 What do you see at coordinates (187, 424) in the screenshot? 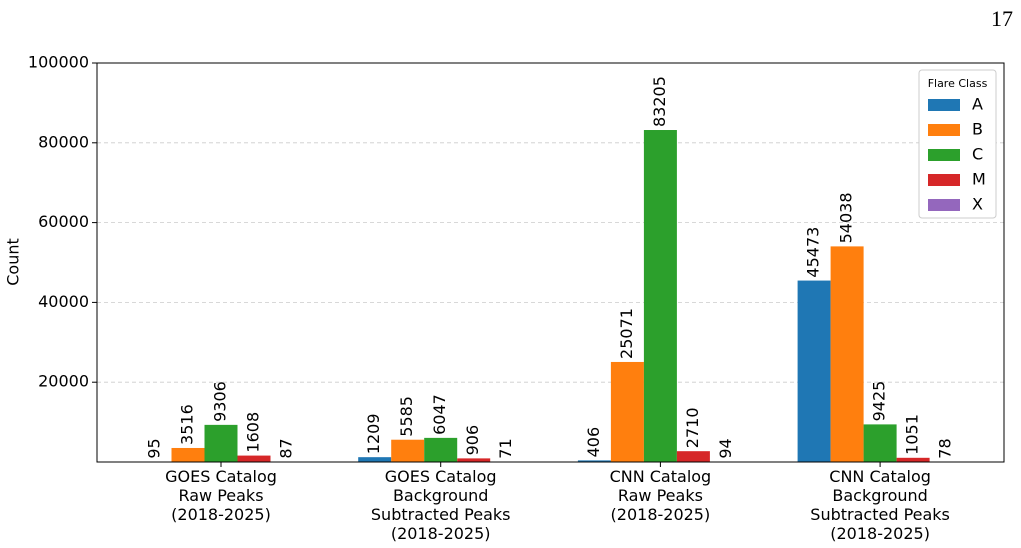
I see `value-label: 3516` at bounding box center [187, 424].